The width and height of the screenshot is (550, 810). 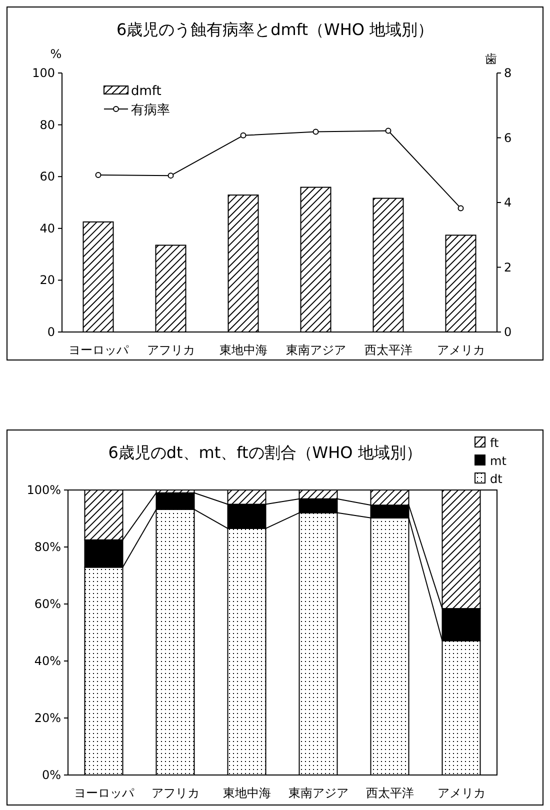 What do you see at coordinates (47, 604) in the screenshot?
I see `y-tick-label: 60%` at bounding box center [47, 604].